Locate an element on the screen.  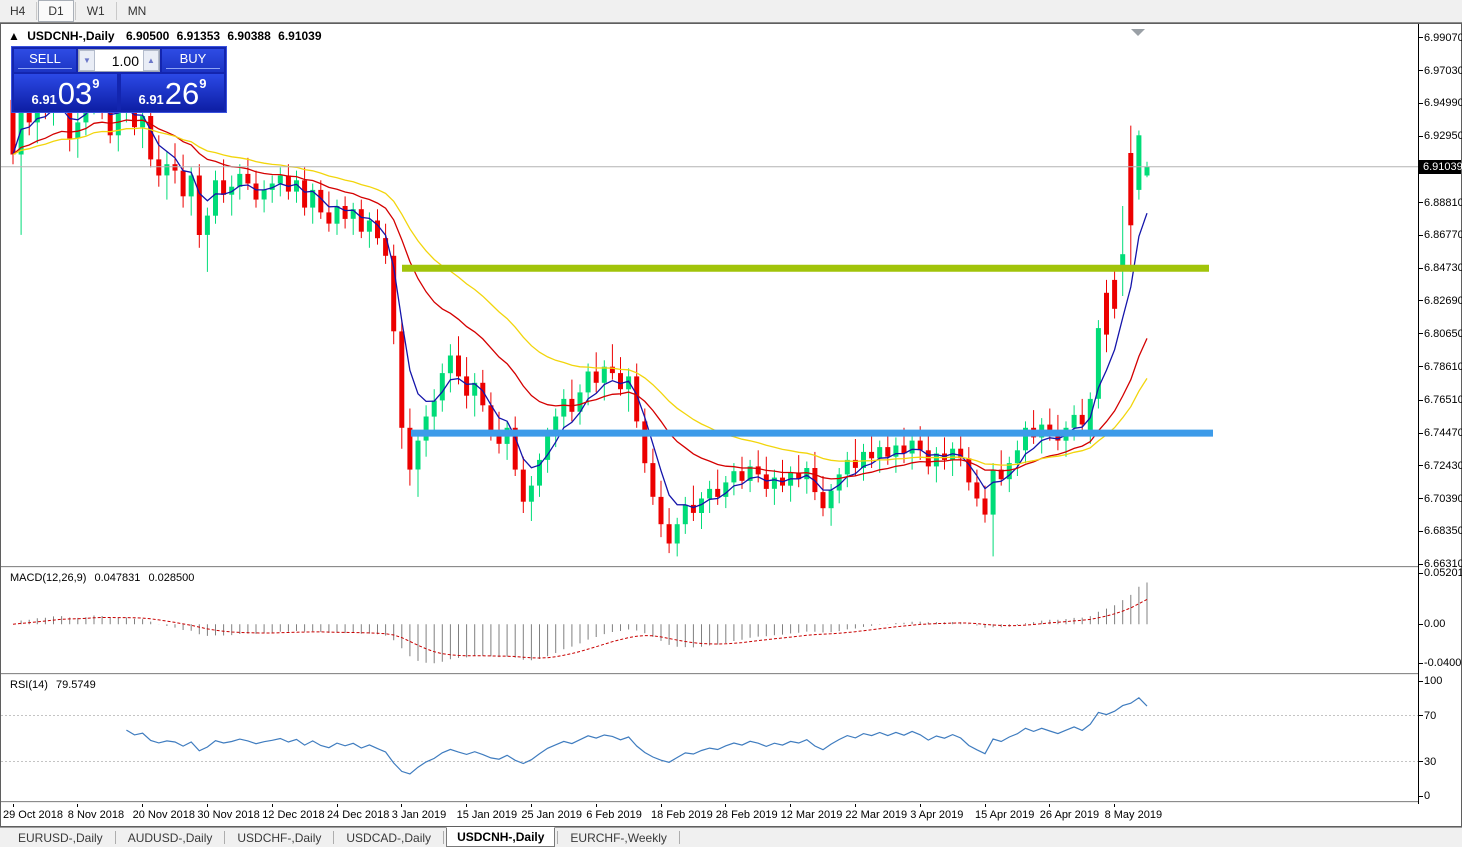
price-axis-label: 6.76510 is located at coordinates (1443, 400).